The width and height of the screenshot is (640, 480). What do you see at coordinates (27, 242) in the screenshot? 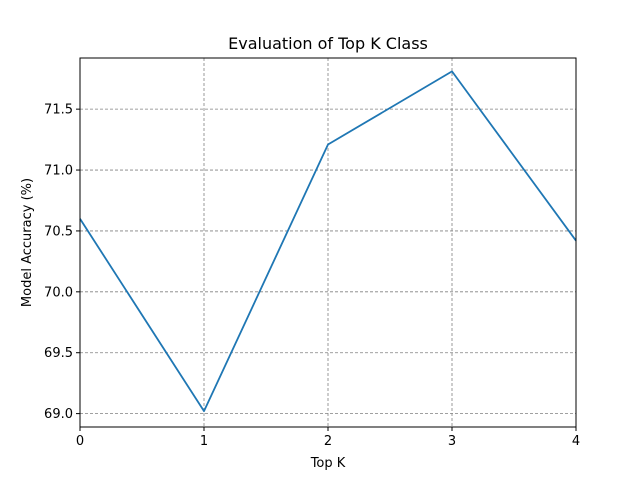
I see `y-axis-label: Model Accuracy (%)` at bounding box center [27, 242].